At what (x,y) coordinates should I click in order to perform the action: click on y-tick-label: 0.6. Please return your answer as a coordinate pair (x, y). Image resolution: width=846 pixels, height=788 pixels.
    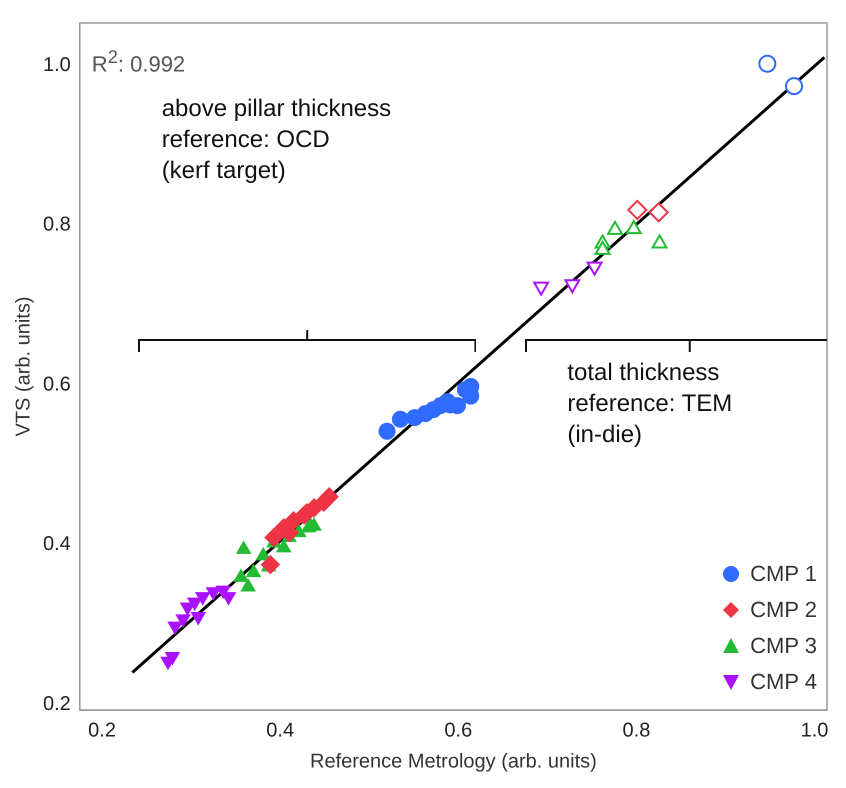
    Looking at the image, I should click on (56, 384).